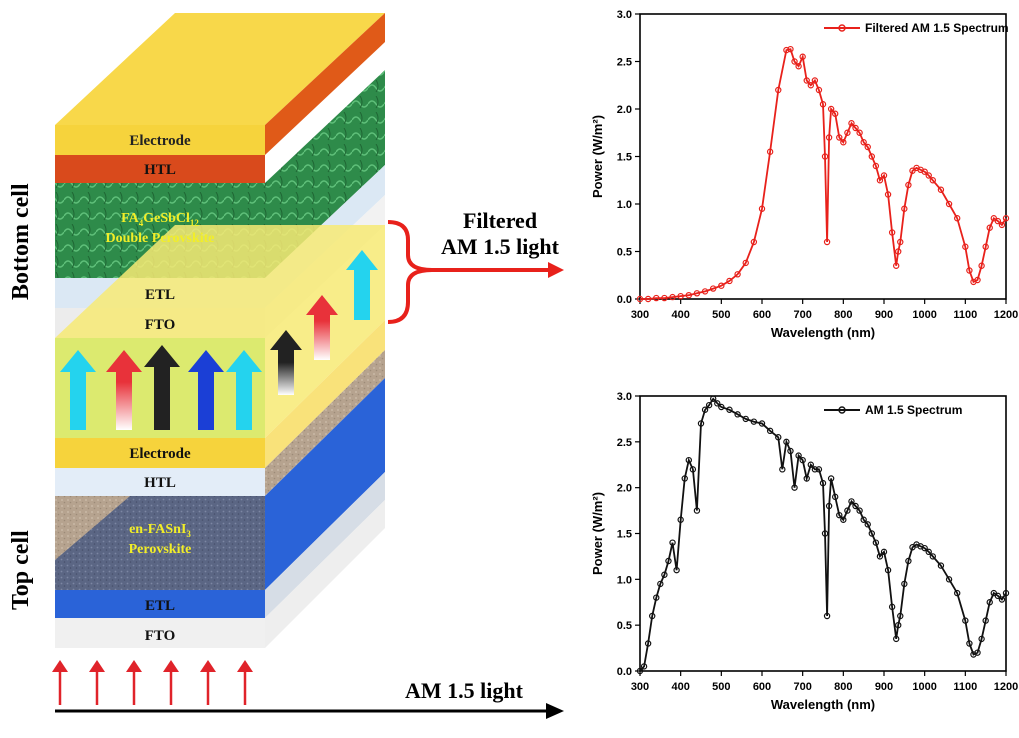 This screenshot has height=738, width=1019. What do you see at coordinates (159, 238) in the screenshot?
I see `bottom-absorber-label-2: Double Perovskite` at bounding box center [159, 238].